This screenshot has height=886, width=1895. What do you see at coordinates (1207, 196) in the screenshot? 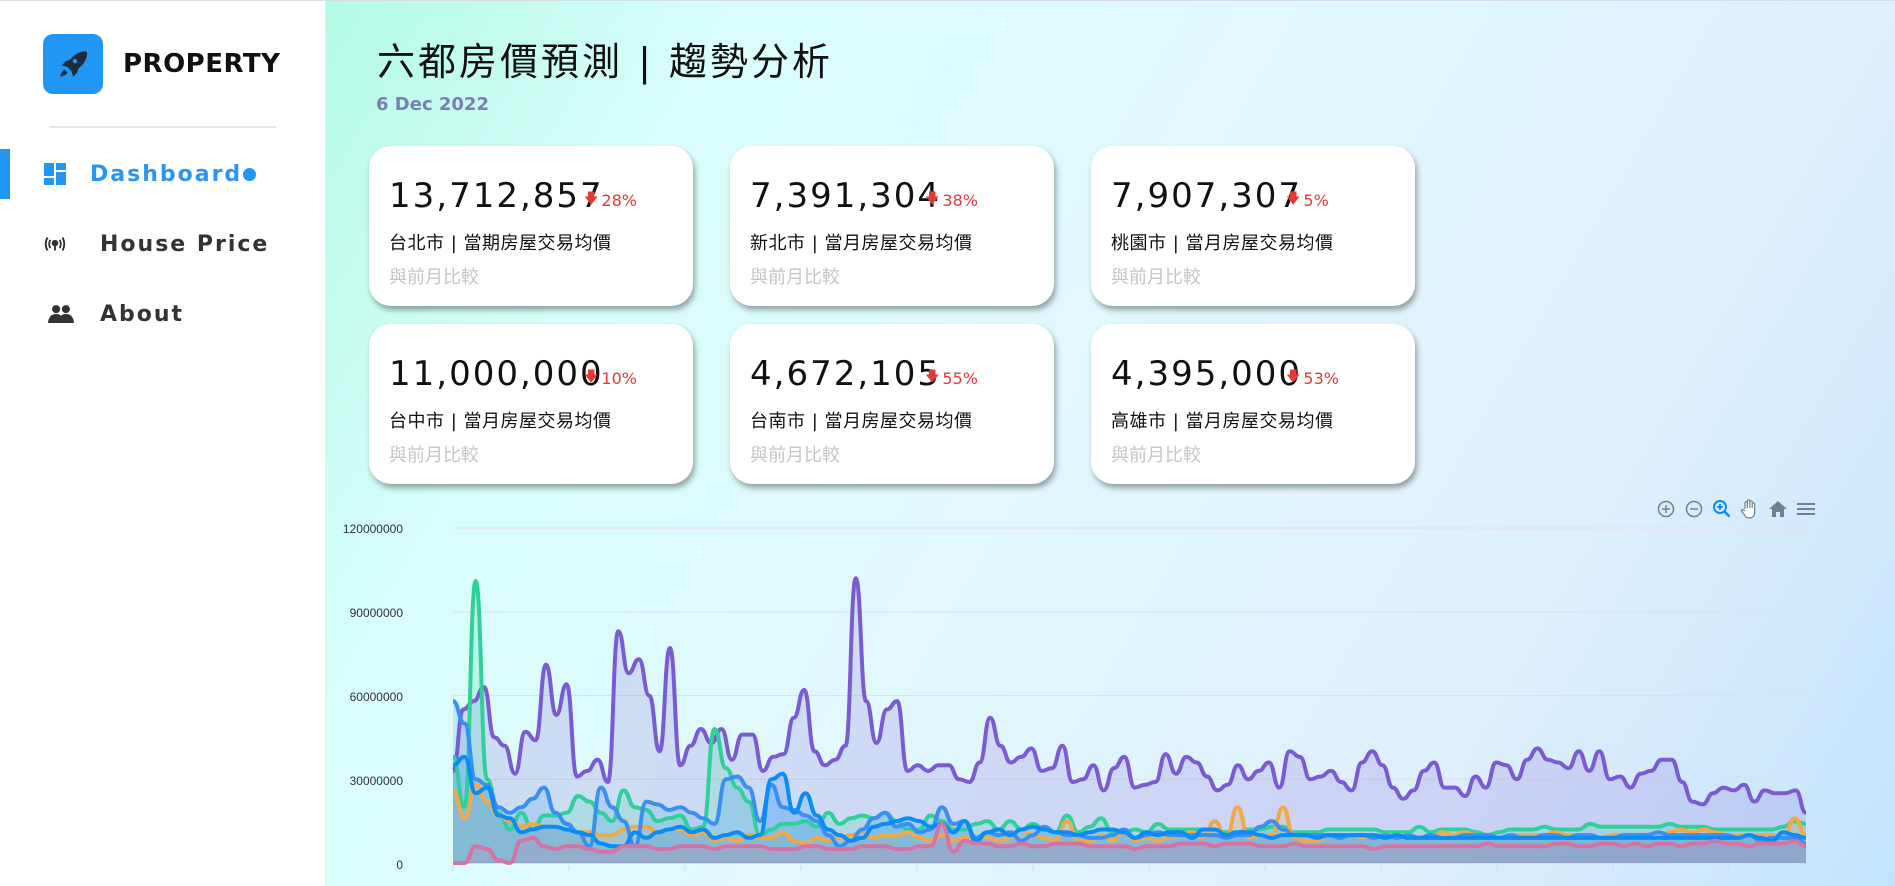
I see `card-value: 7,907,307` at bounding box center [1207, 196].